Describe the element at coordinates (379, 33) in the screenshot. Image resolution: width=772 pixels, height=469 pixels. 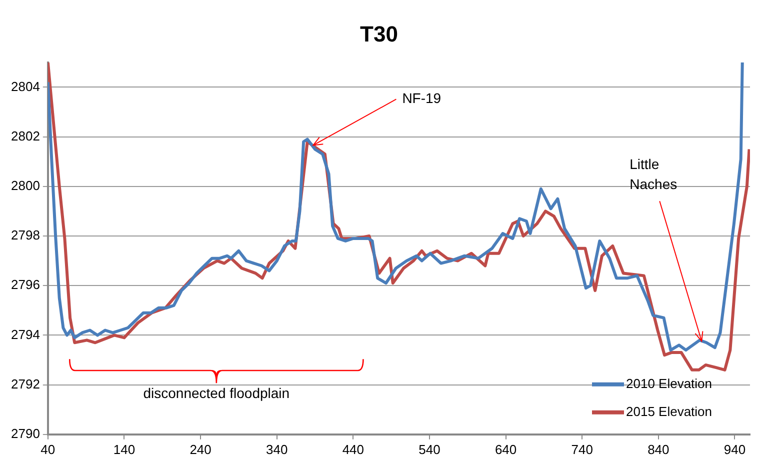
I see `chart-title: T30` at that location.